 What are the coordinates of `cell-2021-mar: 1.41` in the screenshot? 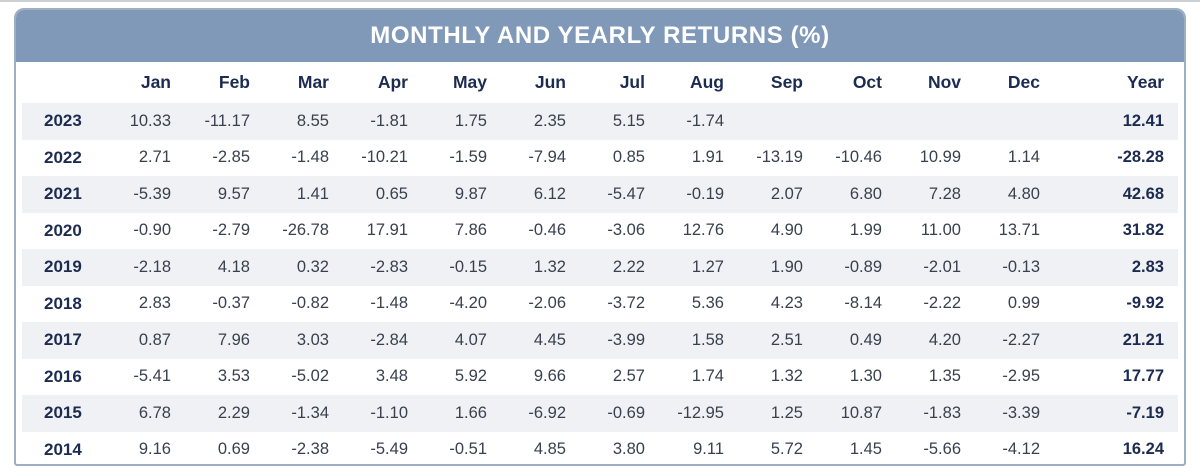 It's located at (312, 193).